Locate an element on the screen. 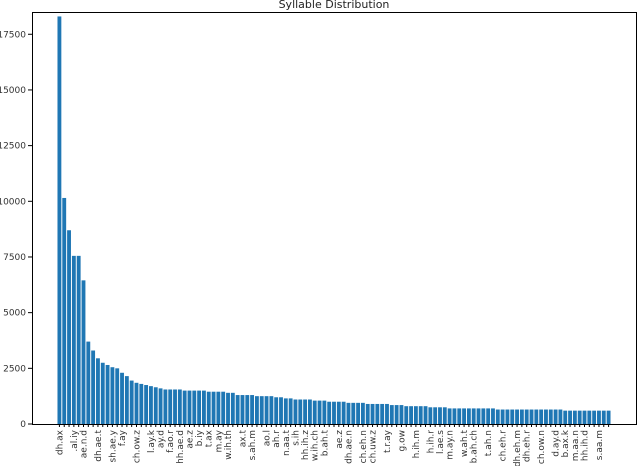 This screenshot has width=638, height=466. x-tick-label: l.ay.k is located at coordinates (152, 441).